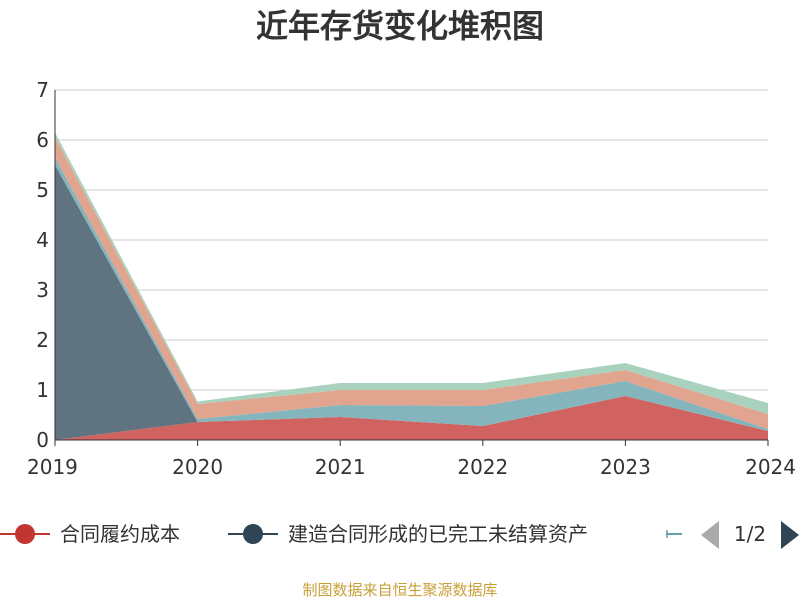 The image size is (800, 600). I want to click on x-tick-label: 2022, so click(482, 467).